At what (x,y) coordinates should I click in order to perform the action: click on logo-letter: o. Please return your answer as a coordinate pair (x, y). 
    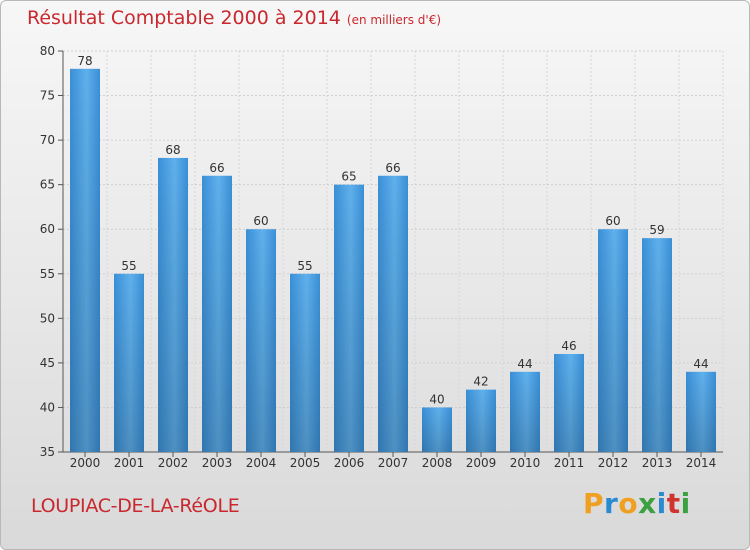
    Looking at the image, I should click on (628, 503).